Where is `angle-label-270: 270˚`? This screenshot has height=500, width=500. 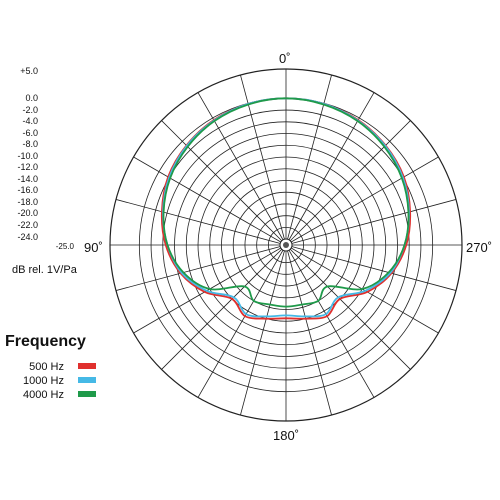 angle-label-270: 270˚ is located at coordinates (479, 247).